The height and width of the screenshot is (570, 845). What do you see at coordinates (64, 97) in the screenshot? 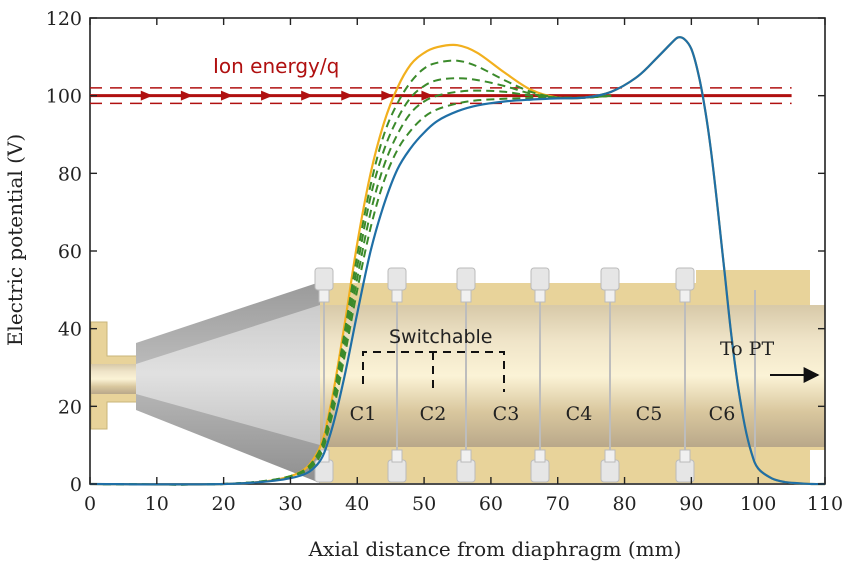
I see `y-tick-label: 100` at bounding box center [64, 97].